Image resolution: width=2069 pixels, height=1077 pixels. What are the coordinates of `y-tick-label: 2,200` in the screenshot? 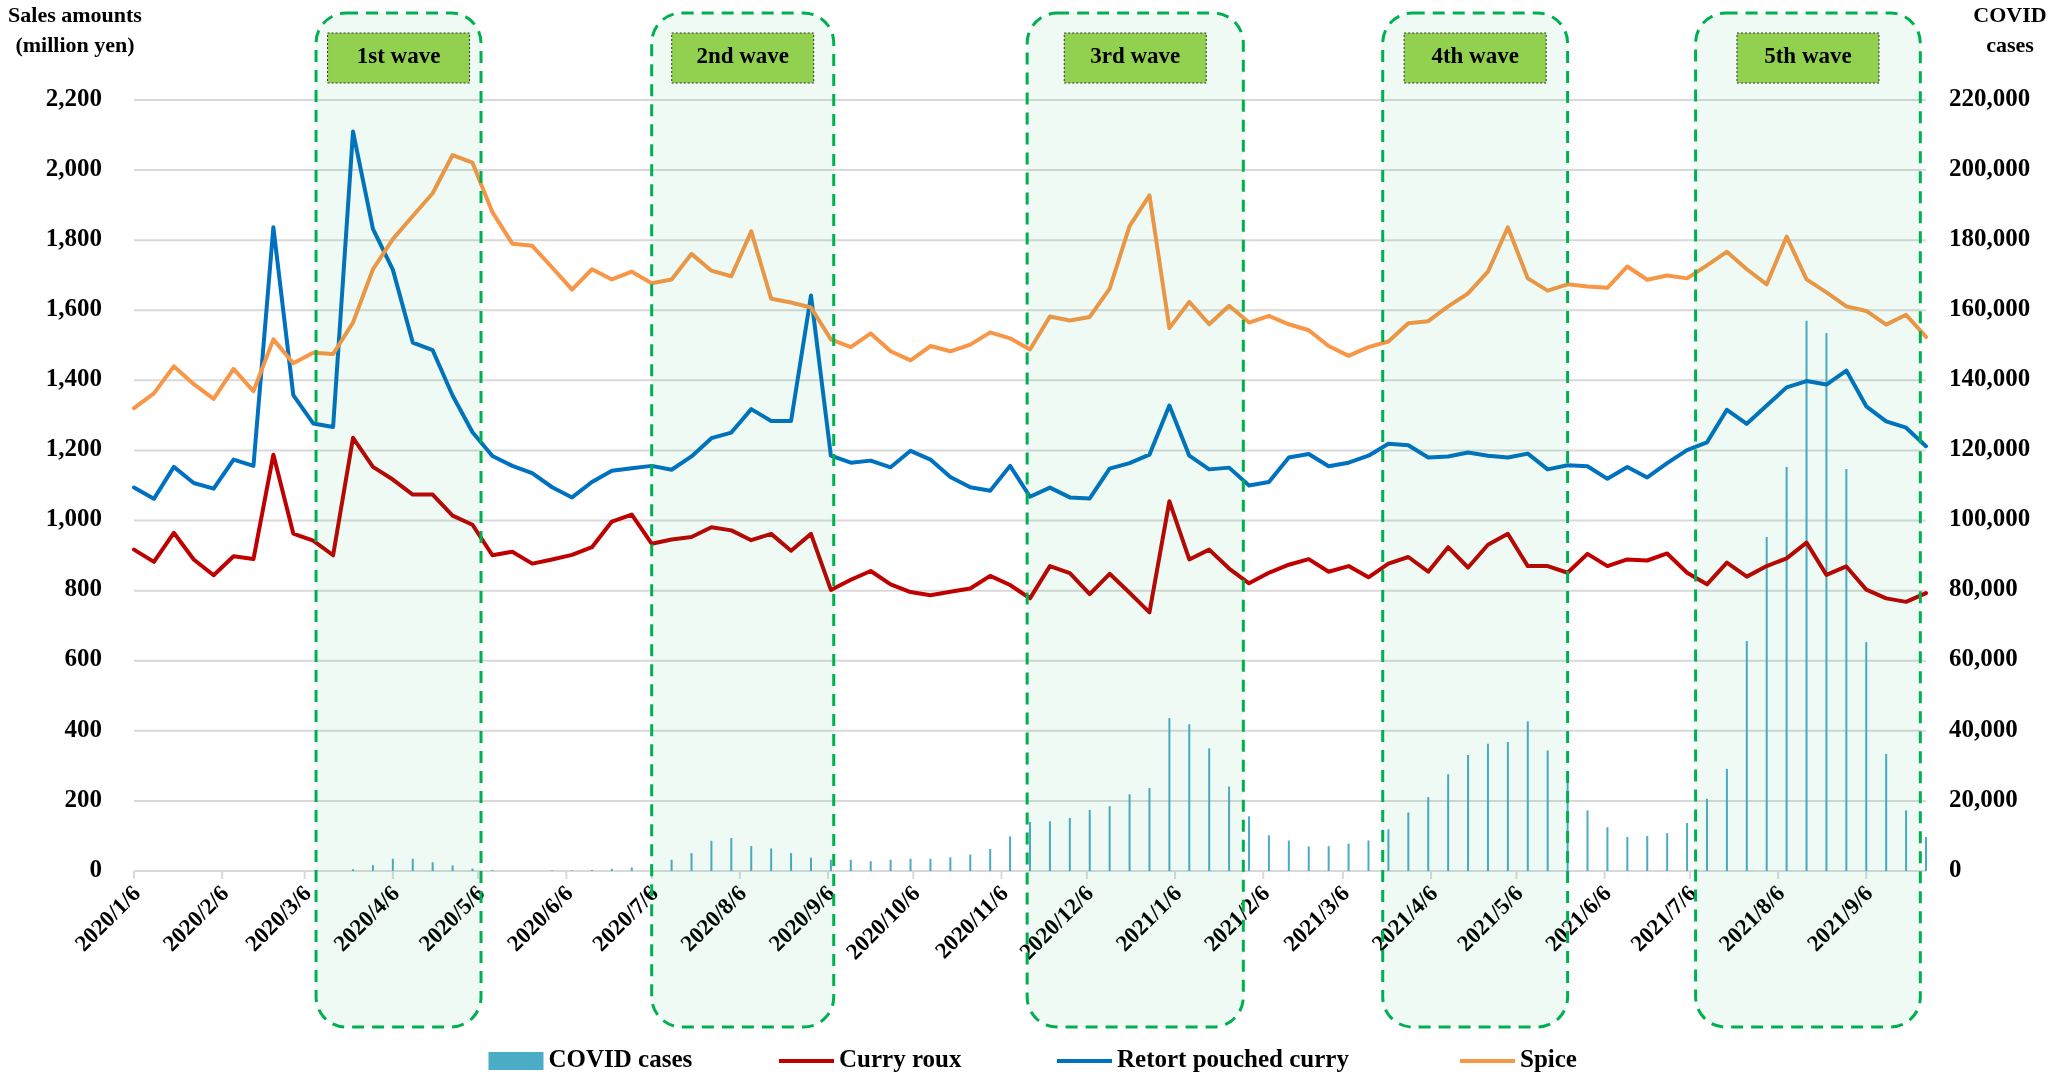 It's located at (73, 97).